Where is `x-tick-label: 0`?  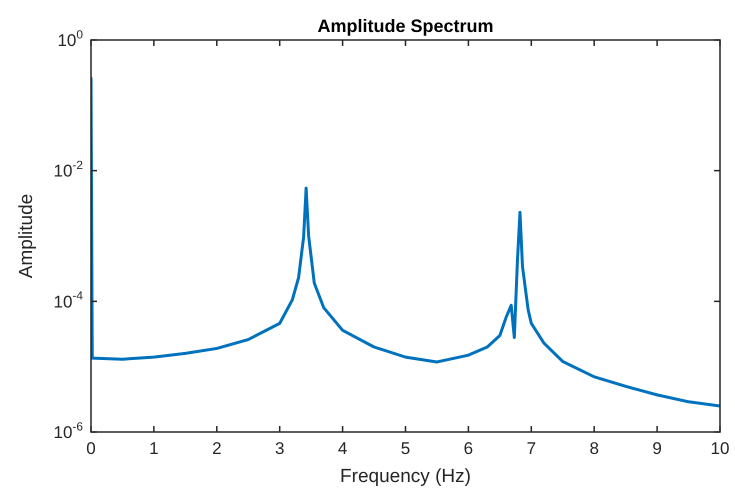
x-tick-label: 0 is located at coordinates (91, 448).